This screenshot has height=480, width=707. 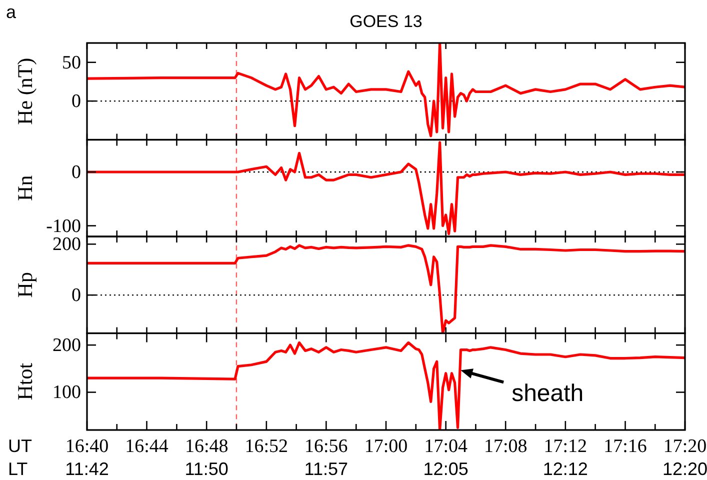 I want to click on y-axis-title: Hn, so click(x=25, y=187).